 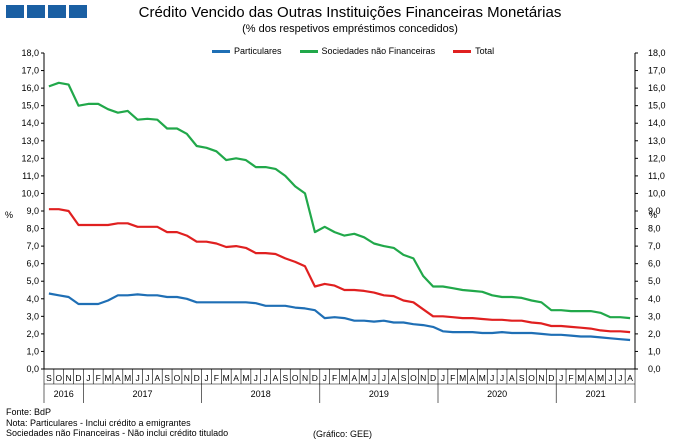 What do you see at coordinates (30, 158) in the screenshot?
I see `y-tick-label-left: 12,0` at bounding box center [30, 158].